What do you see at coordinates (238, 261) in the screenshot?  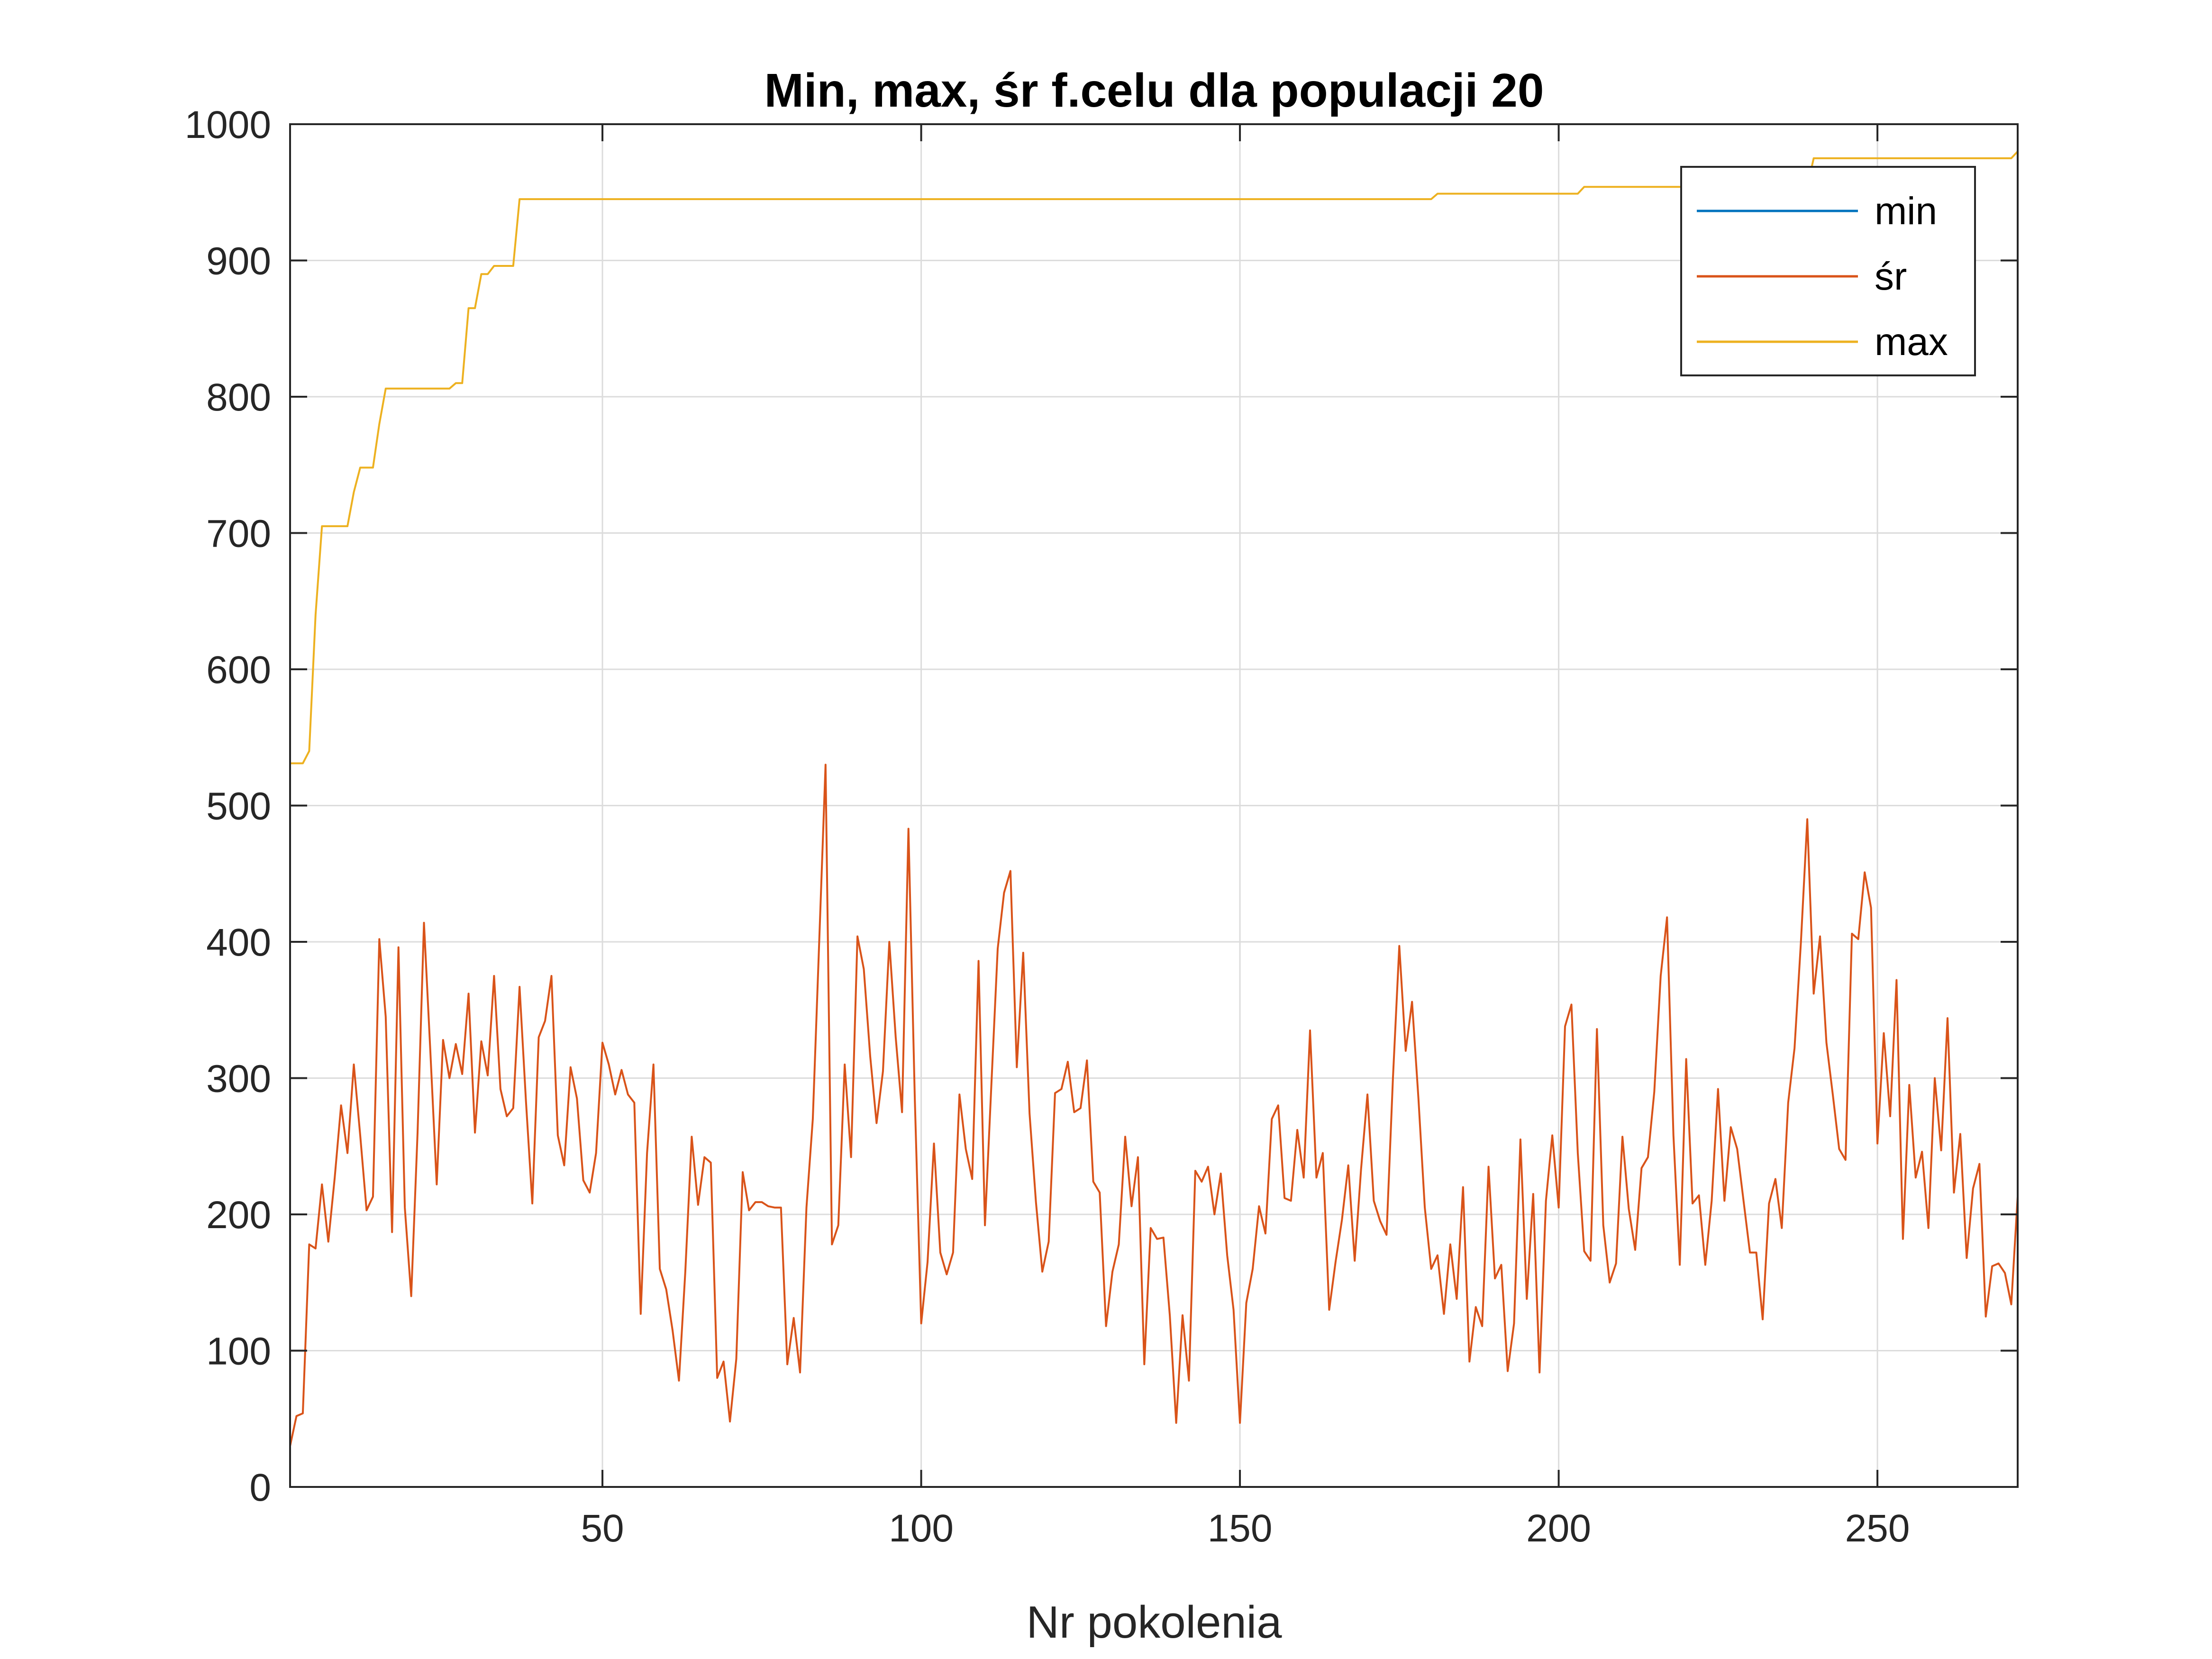 I see `y-tick-label: 900` at bounding box center [238, 261].